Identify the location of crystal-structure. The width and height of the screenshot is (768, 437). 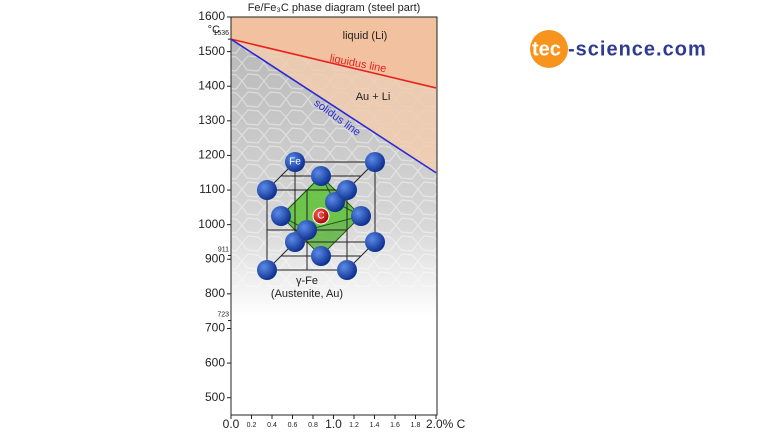
(321, 216).